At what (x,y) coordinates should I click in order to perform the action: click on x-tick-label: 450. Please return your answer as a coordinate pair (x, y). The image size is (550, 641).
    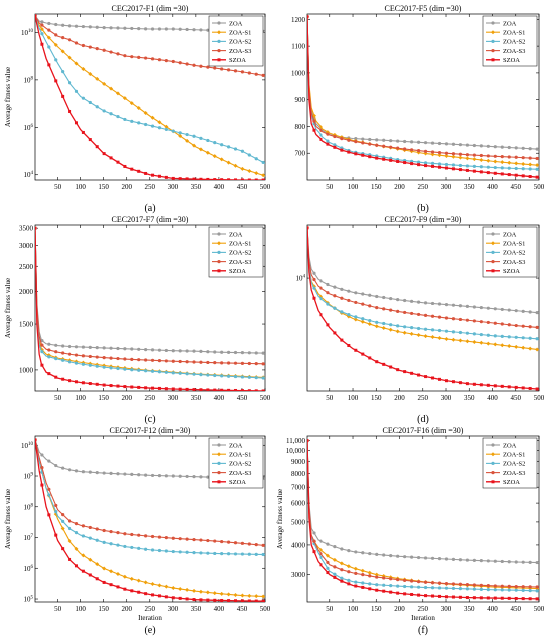
    Looking at the image, I should click on (516, 398).